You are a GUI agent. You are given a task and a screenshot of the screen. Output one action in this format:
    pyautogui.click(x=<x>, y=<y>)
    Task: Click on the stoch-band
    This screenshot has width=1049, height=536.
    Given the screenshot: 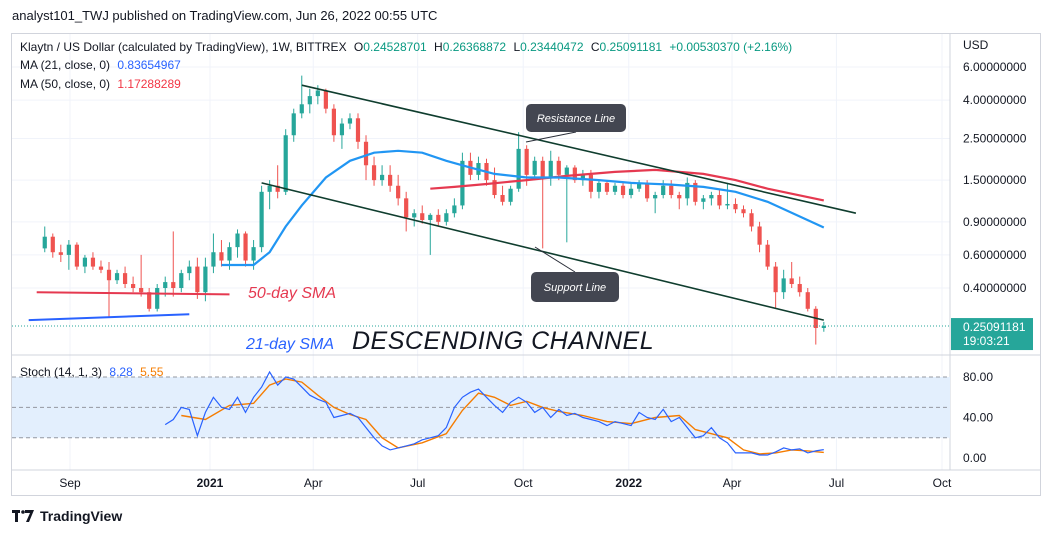 What is the action you would take?
    pyautogui.click(x=481, y=407)
    